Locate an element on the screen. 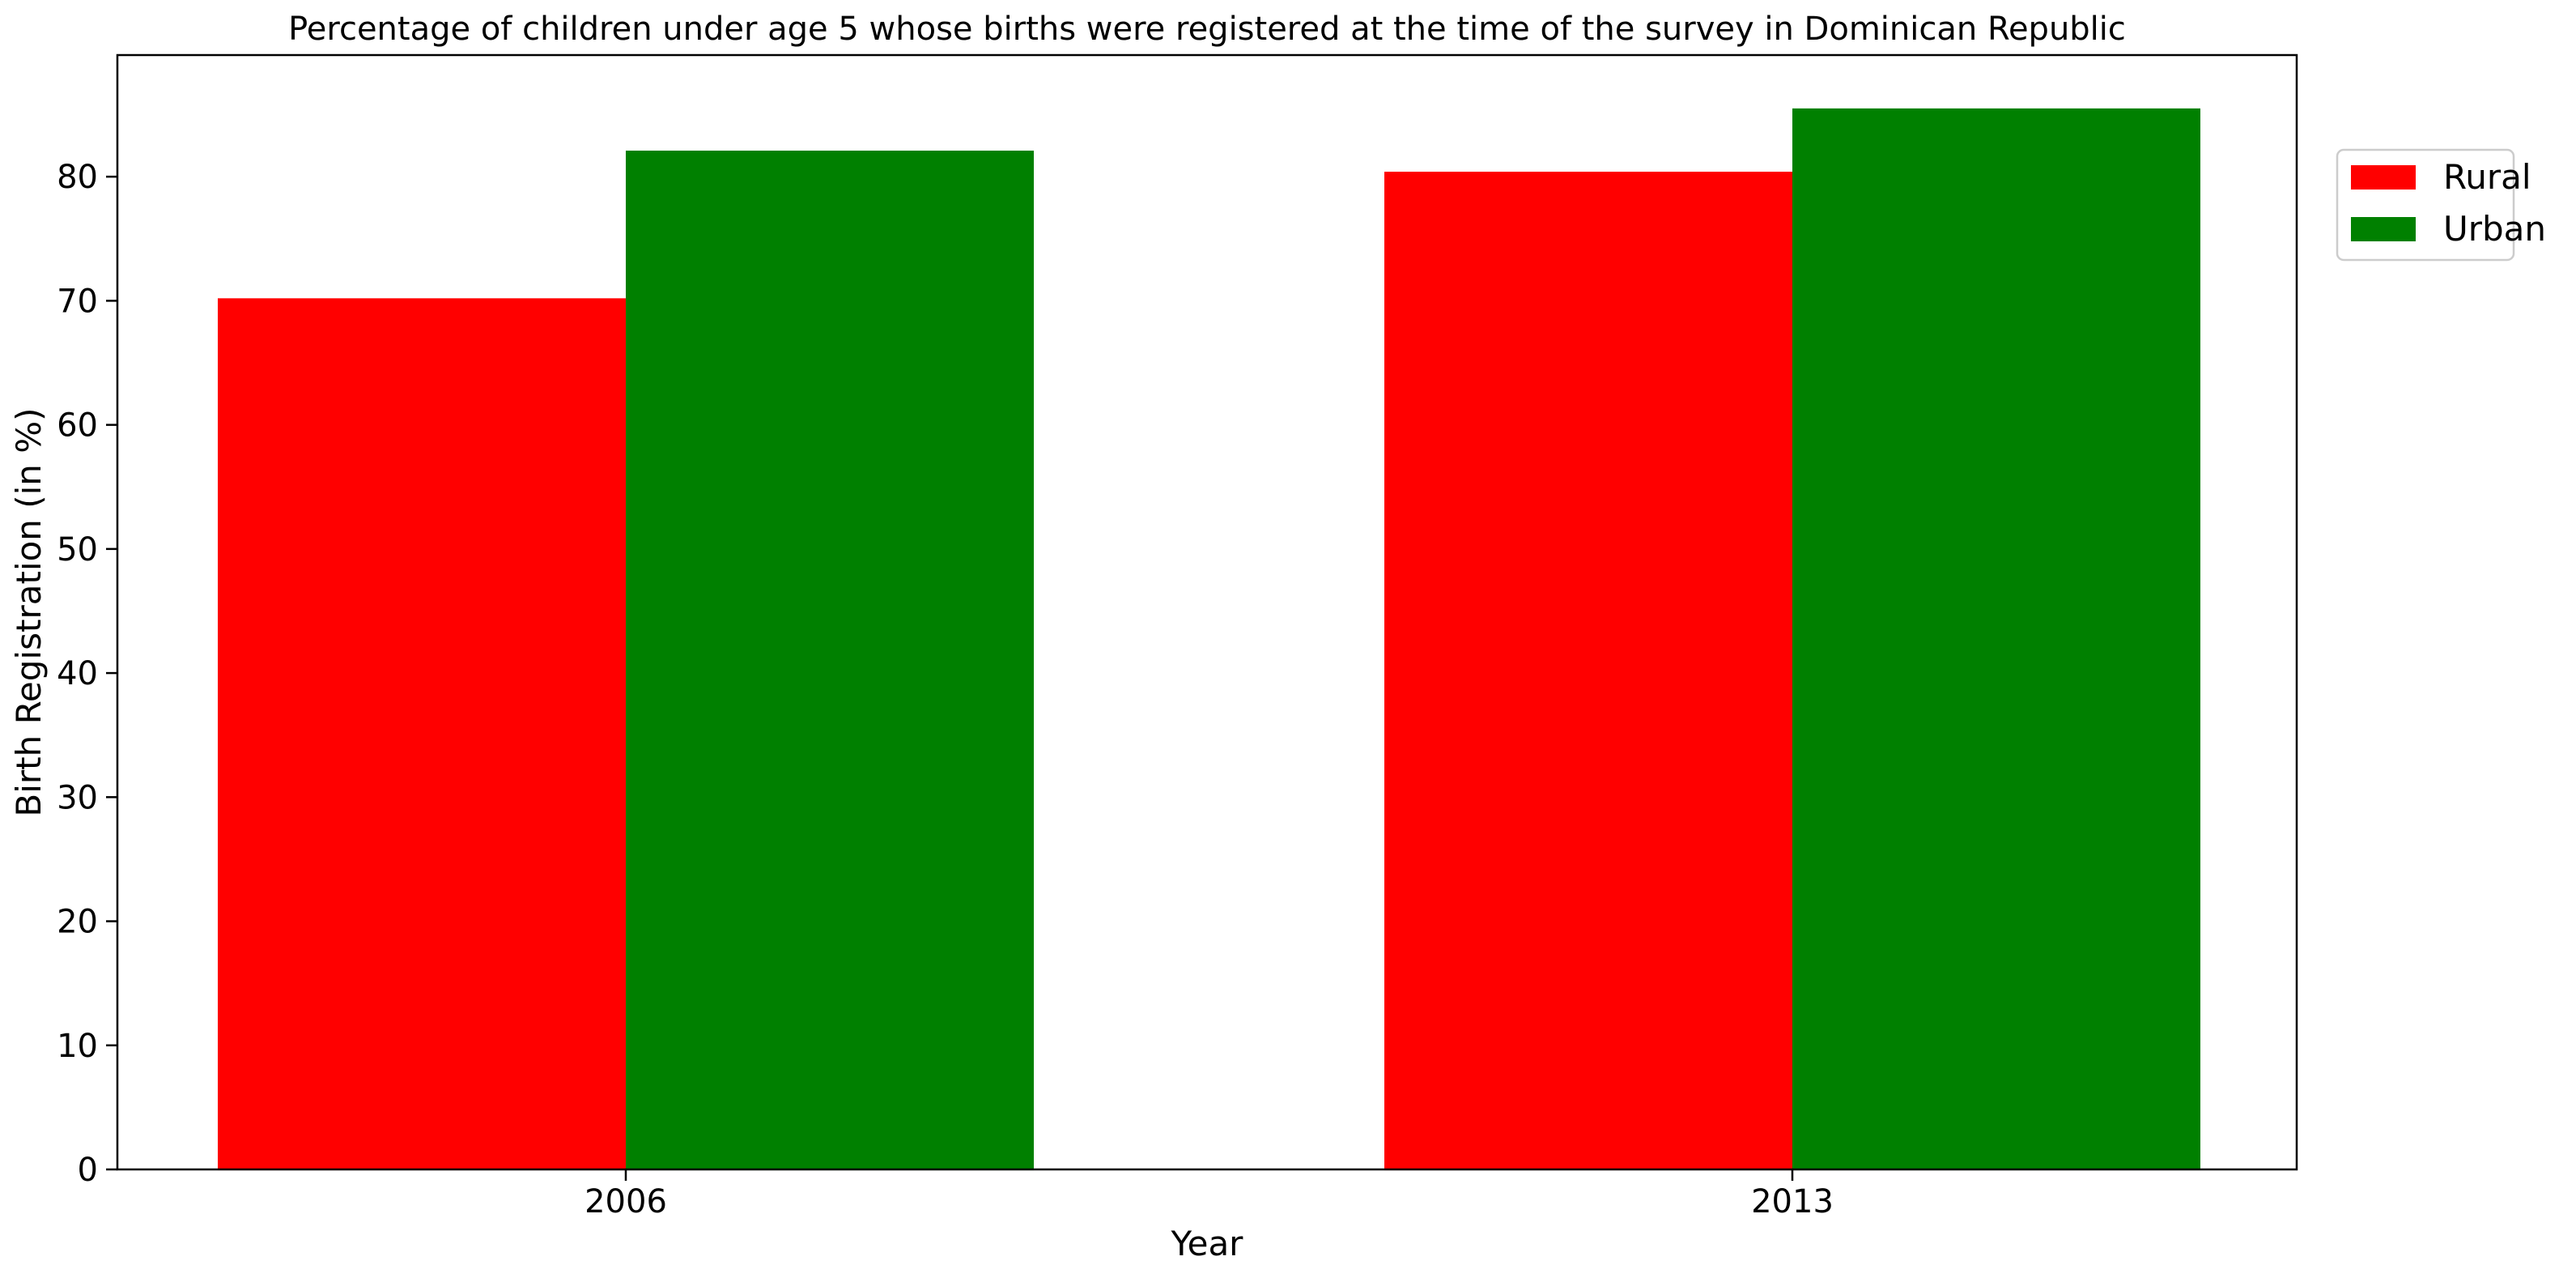 The image size is (2576, 1282). bar-urban-2006 is located at coordinates (830, 660).